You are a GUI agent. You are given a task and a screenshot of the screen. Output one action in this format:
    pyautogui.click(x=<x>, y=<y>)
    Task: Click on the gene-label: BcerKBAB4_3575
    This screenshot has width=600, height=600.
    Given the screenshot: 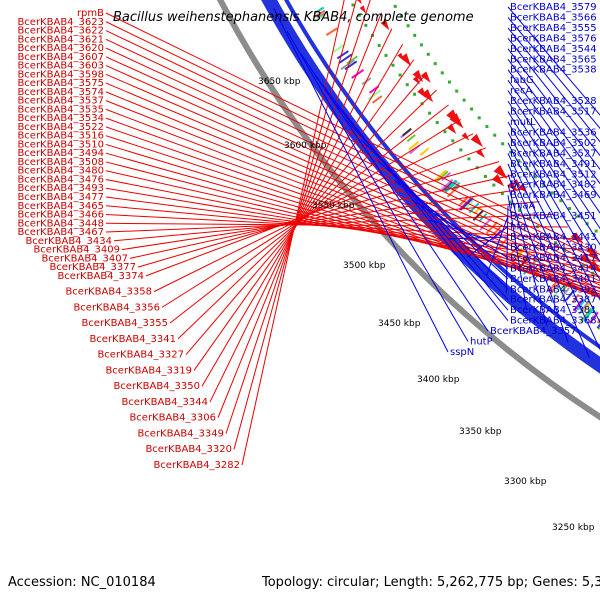 What is the action you would take?
    pyautogui.click(x=60, y=83)
    